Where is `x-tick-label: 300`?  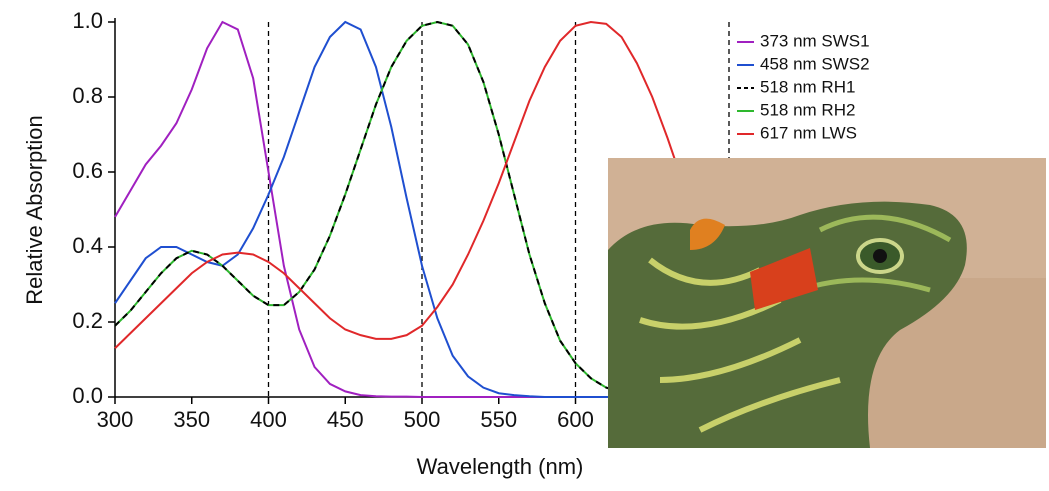 x-tick-label: 300 is located at coordinates (115, 419).